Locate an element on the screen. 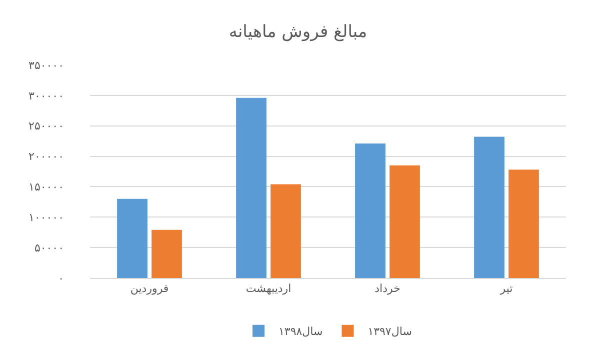  y-tick-label: ۲۵۰۰۰۰ is located at coordinates (46, 126).